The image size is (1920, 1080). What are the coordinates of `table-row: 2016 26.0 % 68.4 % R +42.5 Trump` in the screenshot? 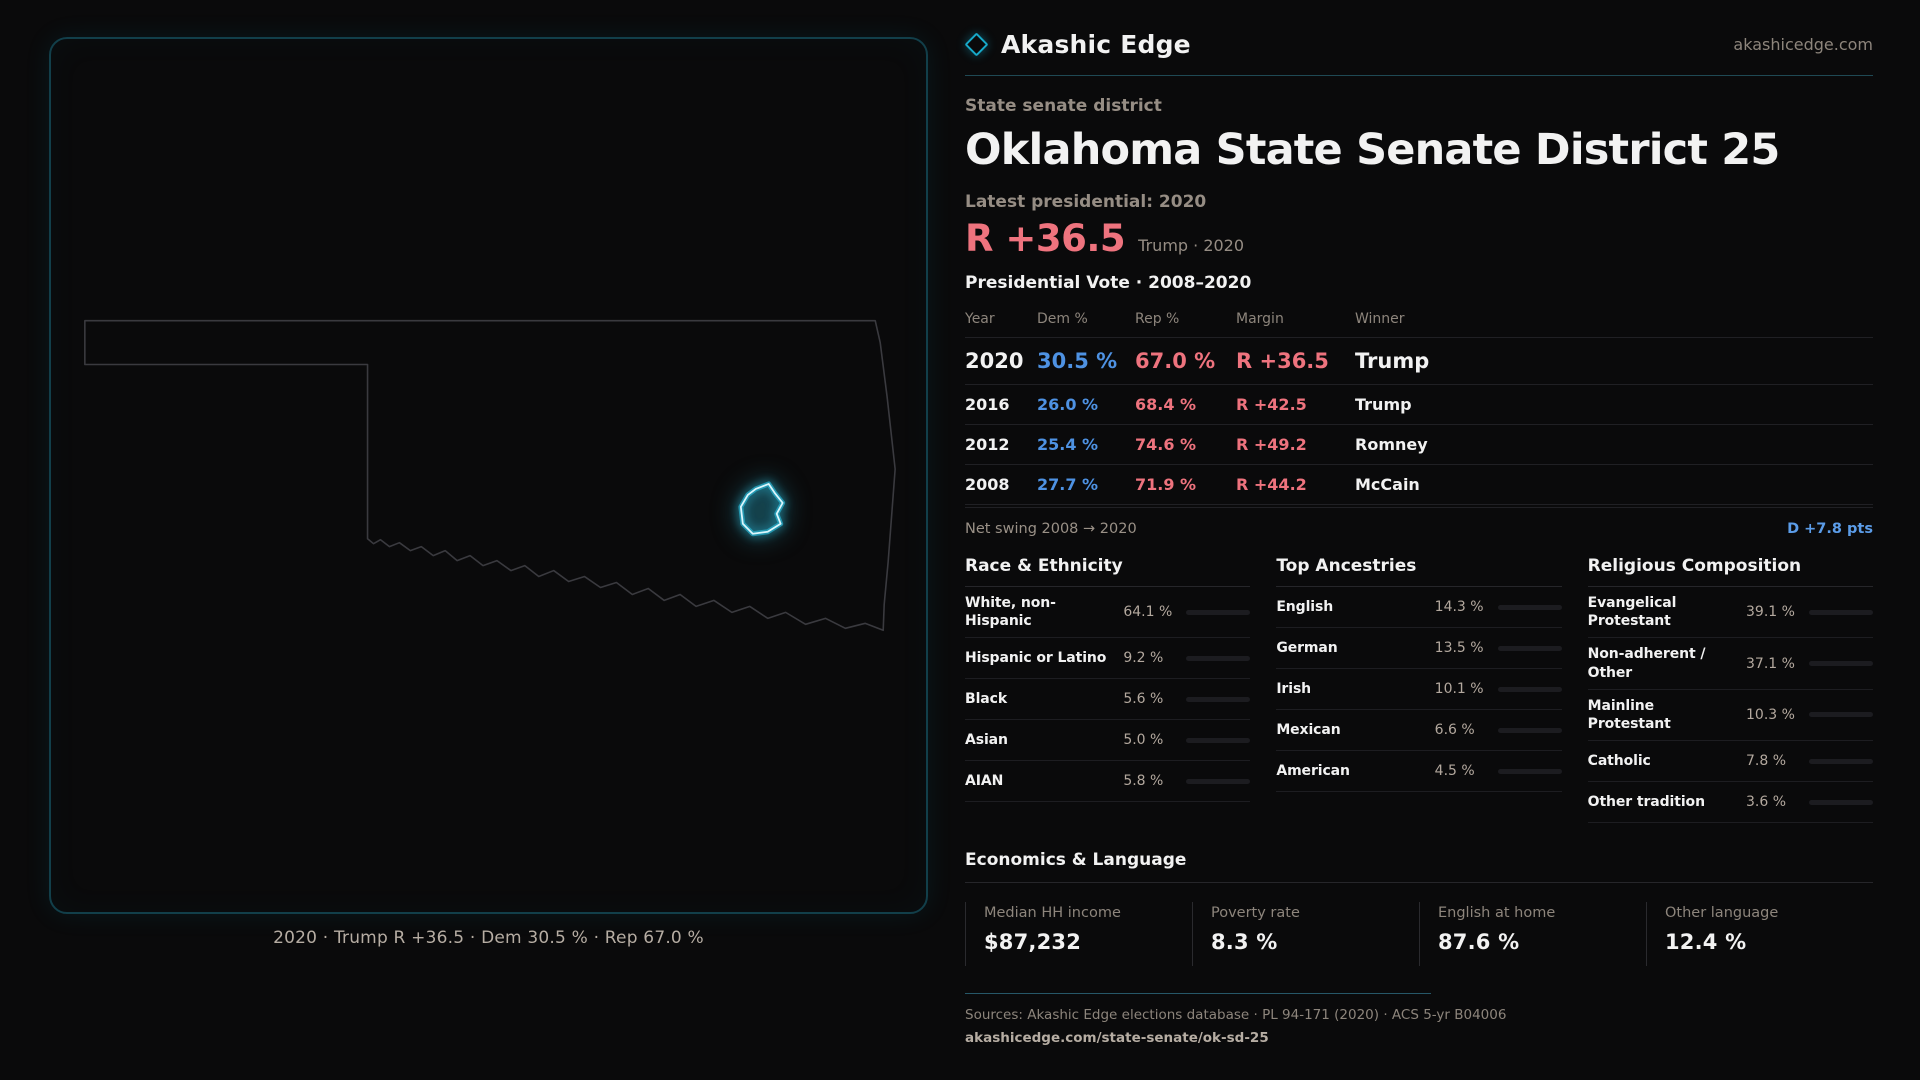 It's located at (1419, 405).